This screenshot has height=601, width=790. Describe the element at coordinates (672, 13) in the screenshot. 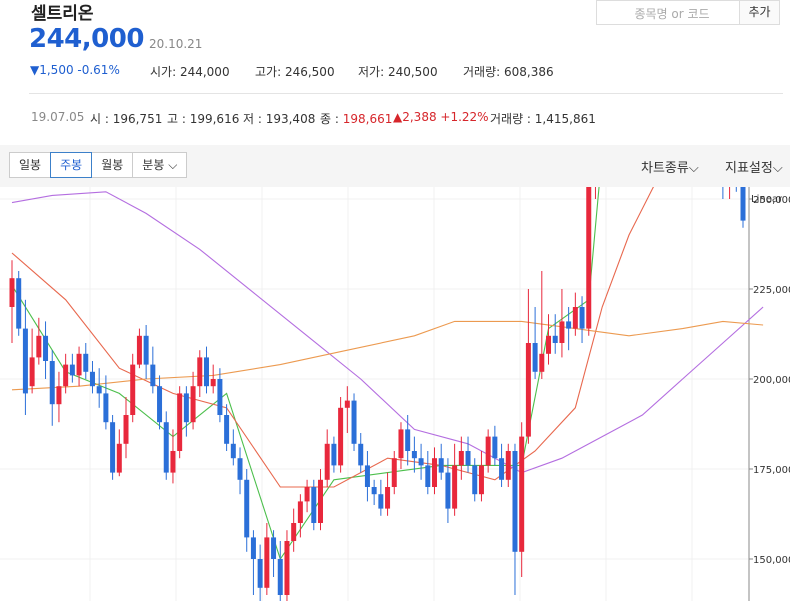

I see `stock-search-input` at that location.